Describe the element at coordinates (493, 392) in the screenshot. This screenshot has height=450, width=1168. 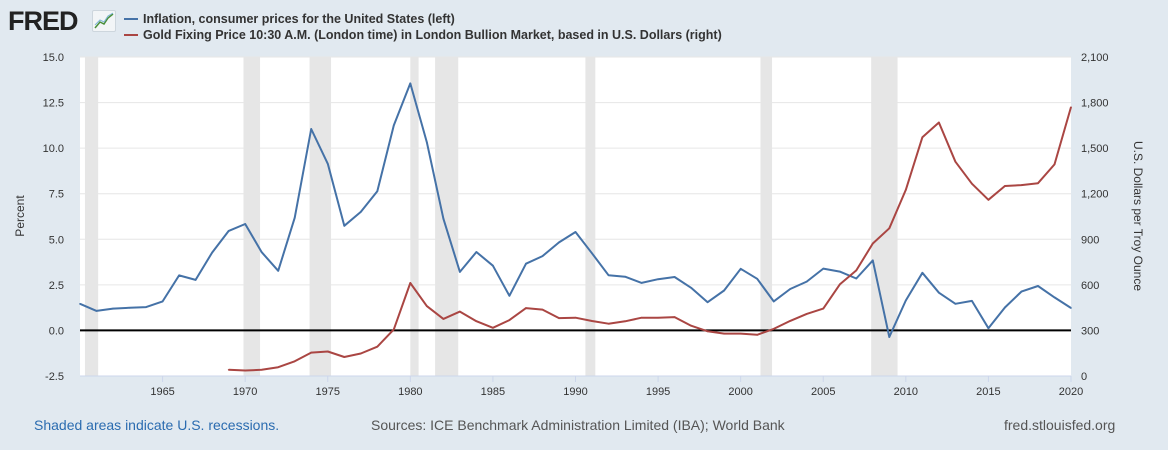
I see `x-tick-label: 1985` at that location.